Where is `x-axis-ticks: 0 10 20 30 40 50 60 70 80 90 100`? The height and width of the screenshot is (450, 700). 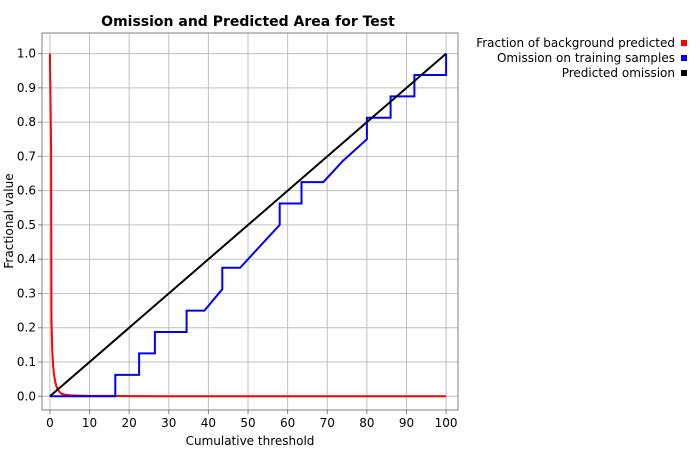 x-axis-ticks: 0 10 20 30 40 50 60 70 80 90 100 is located at coordinates (252, 420).